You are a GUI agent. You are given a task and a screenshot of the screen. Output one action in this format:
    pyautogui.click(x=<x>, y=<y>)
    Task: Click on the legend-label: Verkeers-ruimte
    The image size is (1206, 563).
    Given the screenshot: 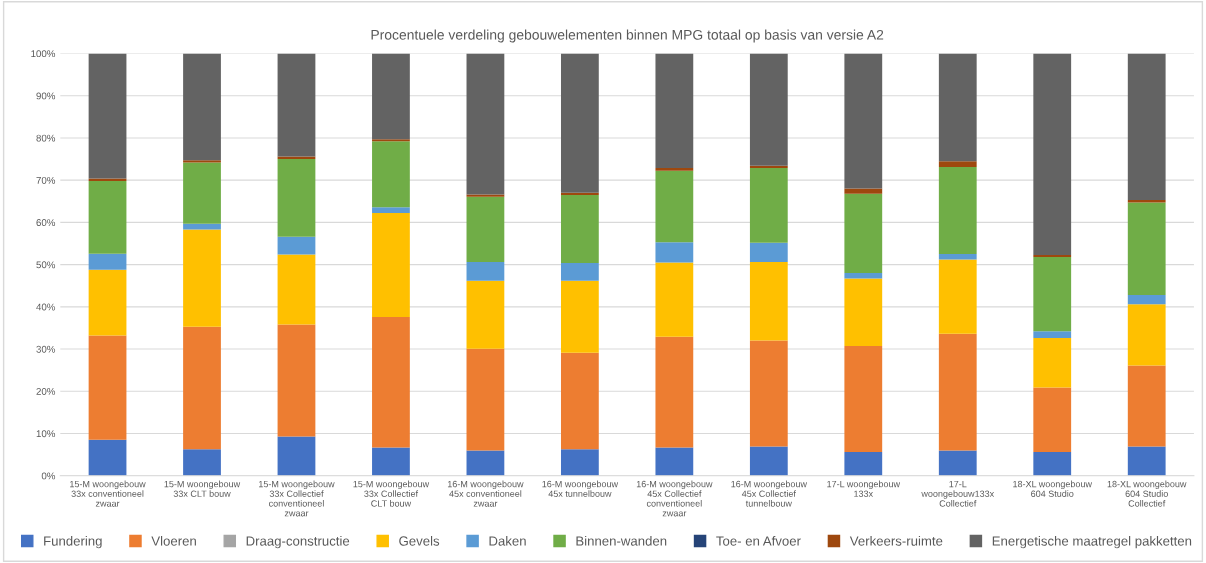 What is the action you would take?
    pyautogui.click(x=896, y=541)
    